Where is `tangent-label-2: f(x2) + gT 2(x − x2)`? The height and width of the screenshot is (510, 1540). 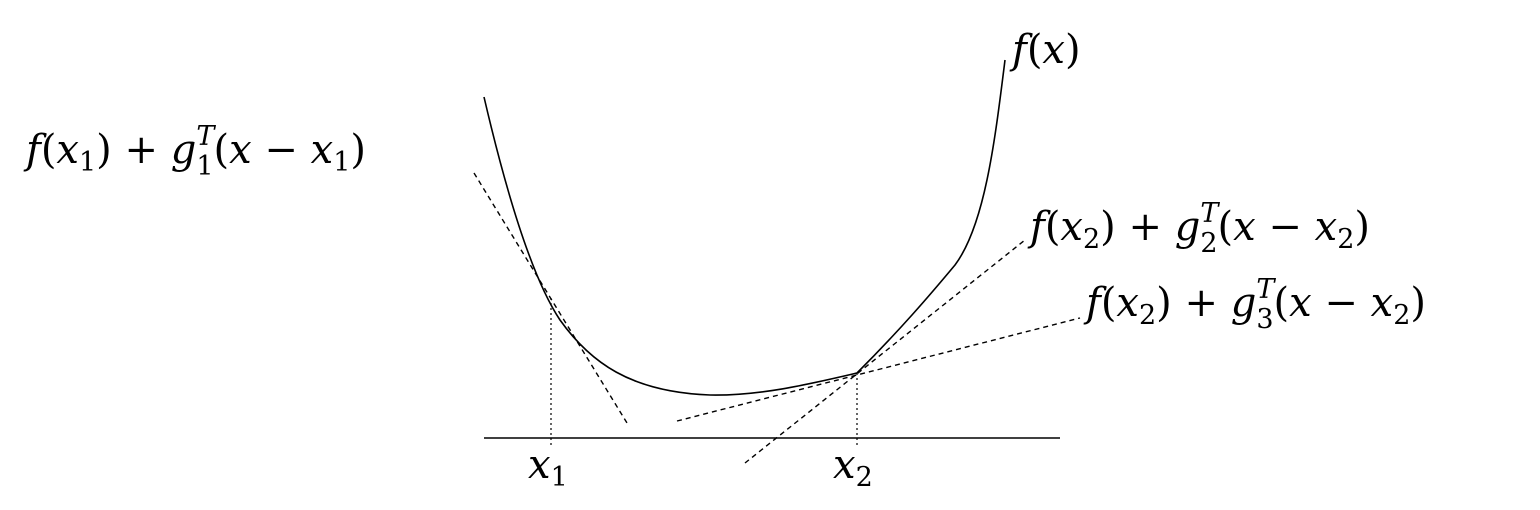 tangent-label-2: f(x2) + gT 2(x − x2) is located at coordinates (1198, 228).